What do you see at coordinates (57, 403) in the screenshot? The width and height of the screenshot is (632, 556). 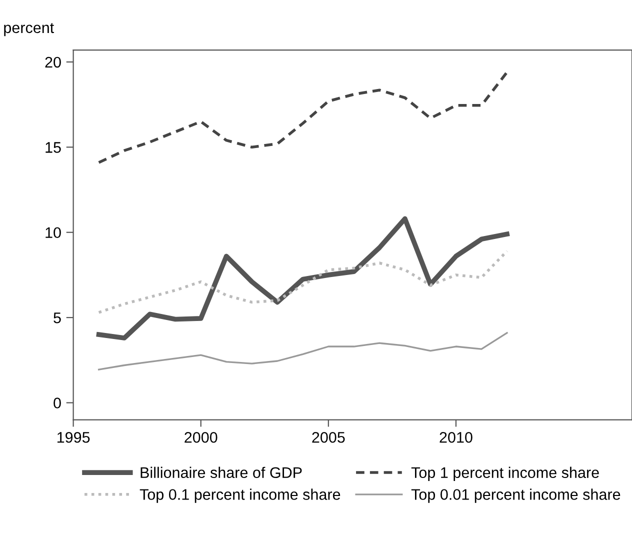 I see `y-tick-label: 0` at bounding box center [57, 403].